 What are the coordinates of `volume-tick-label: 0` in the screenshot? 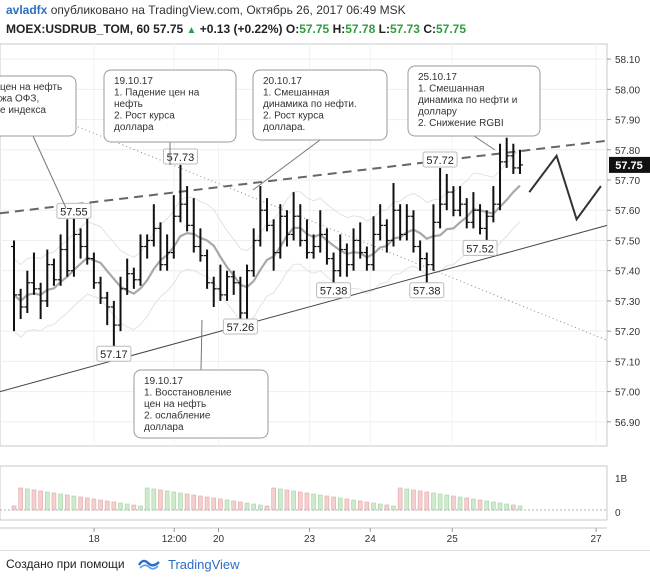 It's located at (618, 513).